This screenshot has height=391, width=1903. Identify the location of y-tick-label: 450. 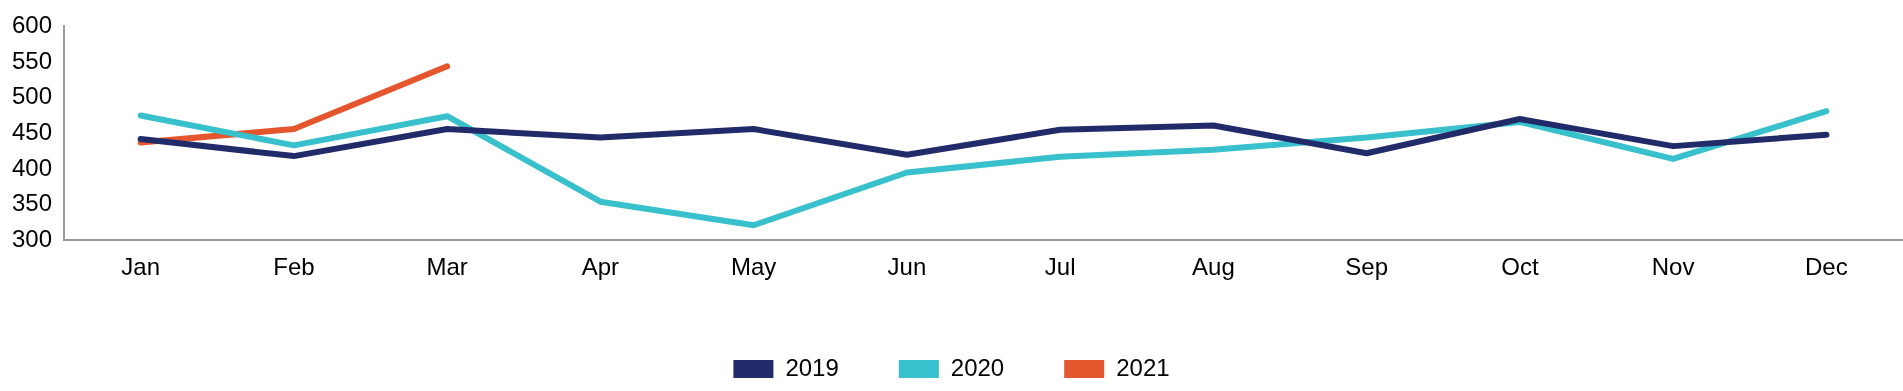
(32, 131).